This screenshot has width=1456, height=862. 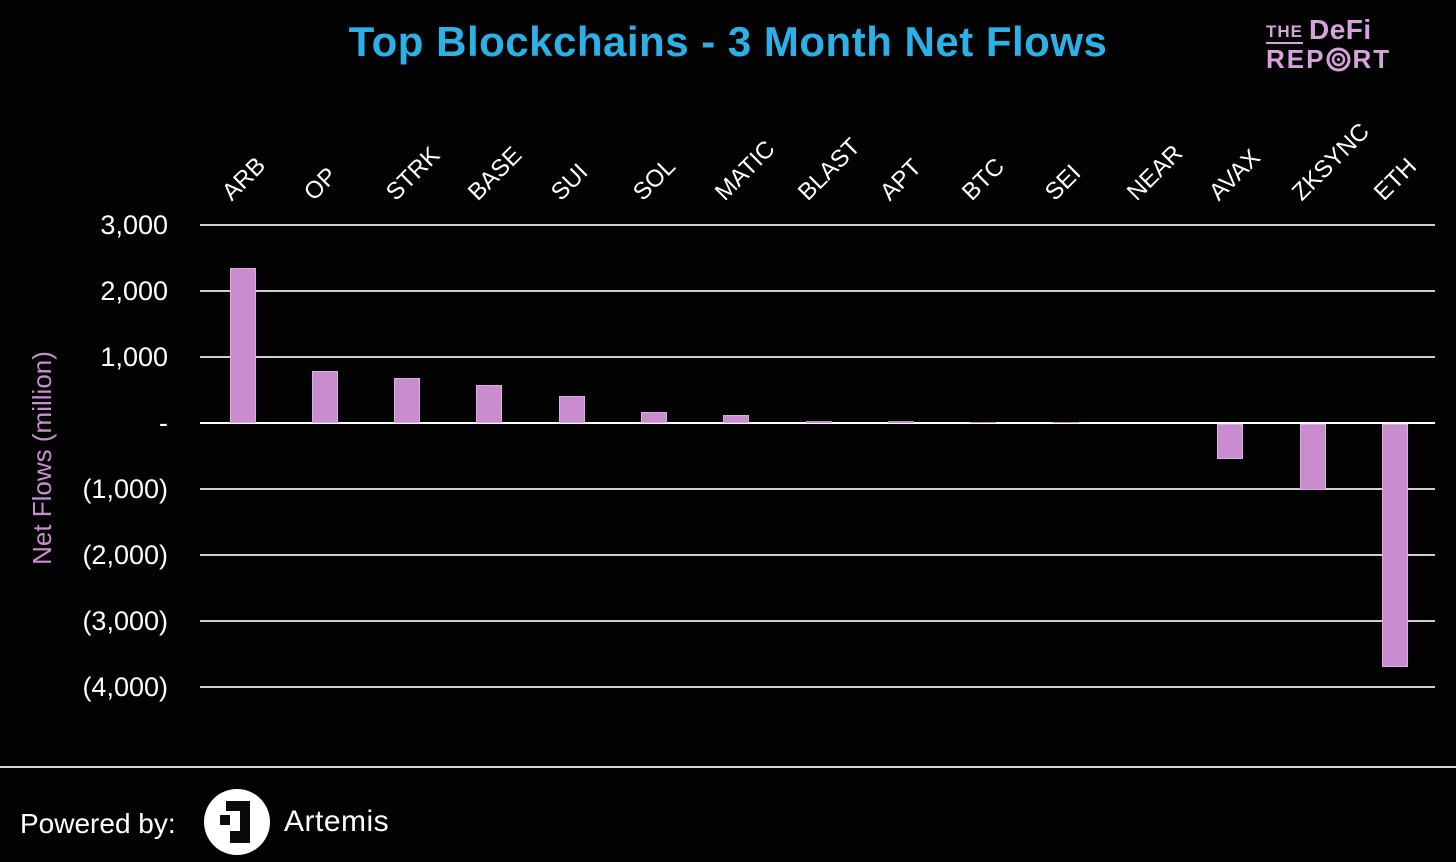 I want to click on chart-title: Top Blockchains - 3 Month Net Flows, so click(x=728, y=41).